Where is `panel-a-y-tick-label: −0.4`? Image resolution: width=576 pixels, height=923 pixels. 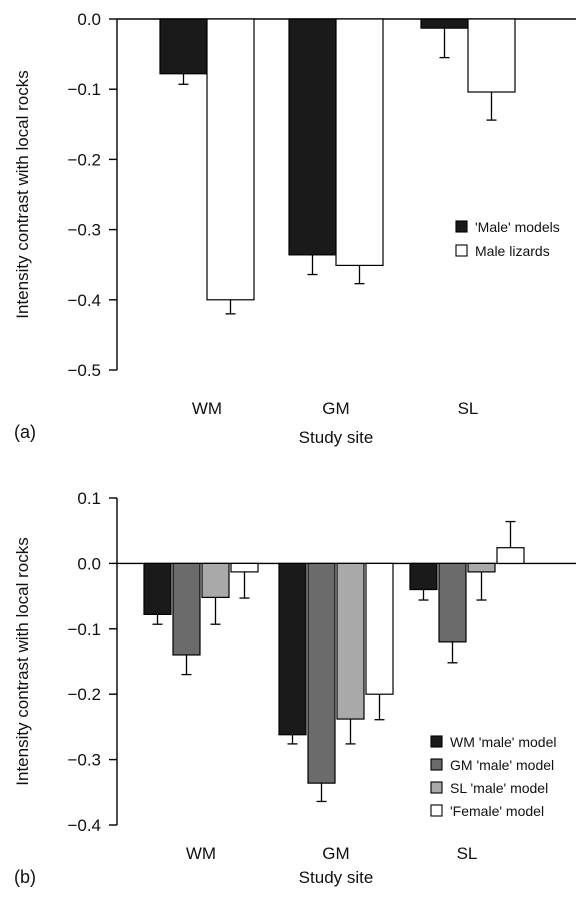
panel-a-y-tick-label: −0.4 is located at coordinates (84, 300).